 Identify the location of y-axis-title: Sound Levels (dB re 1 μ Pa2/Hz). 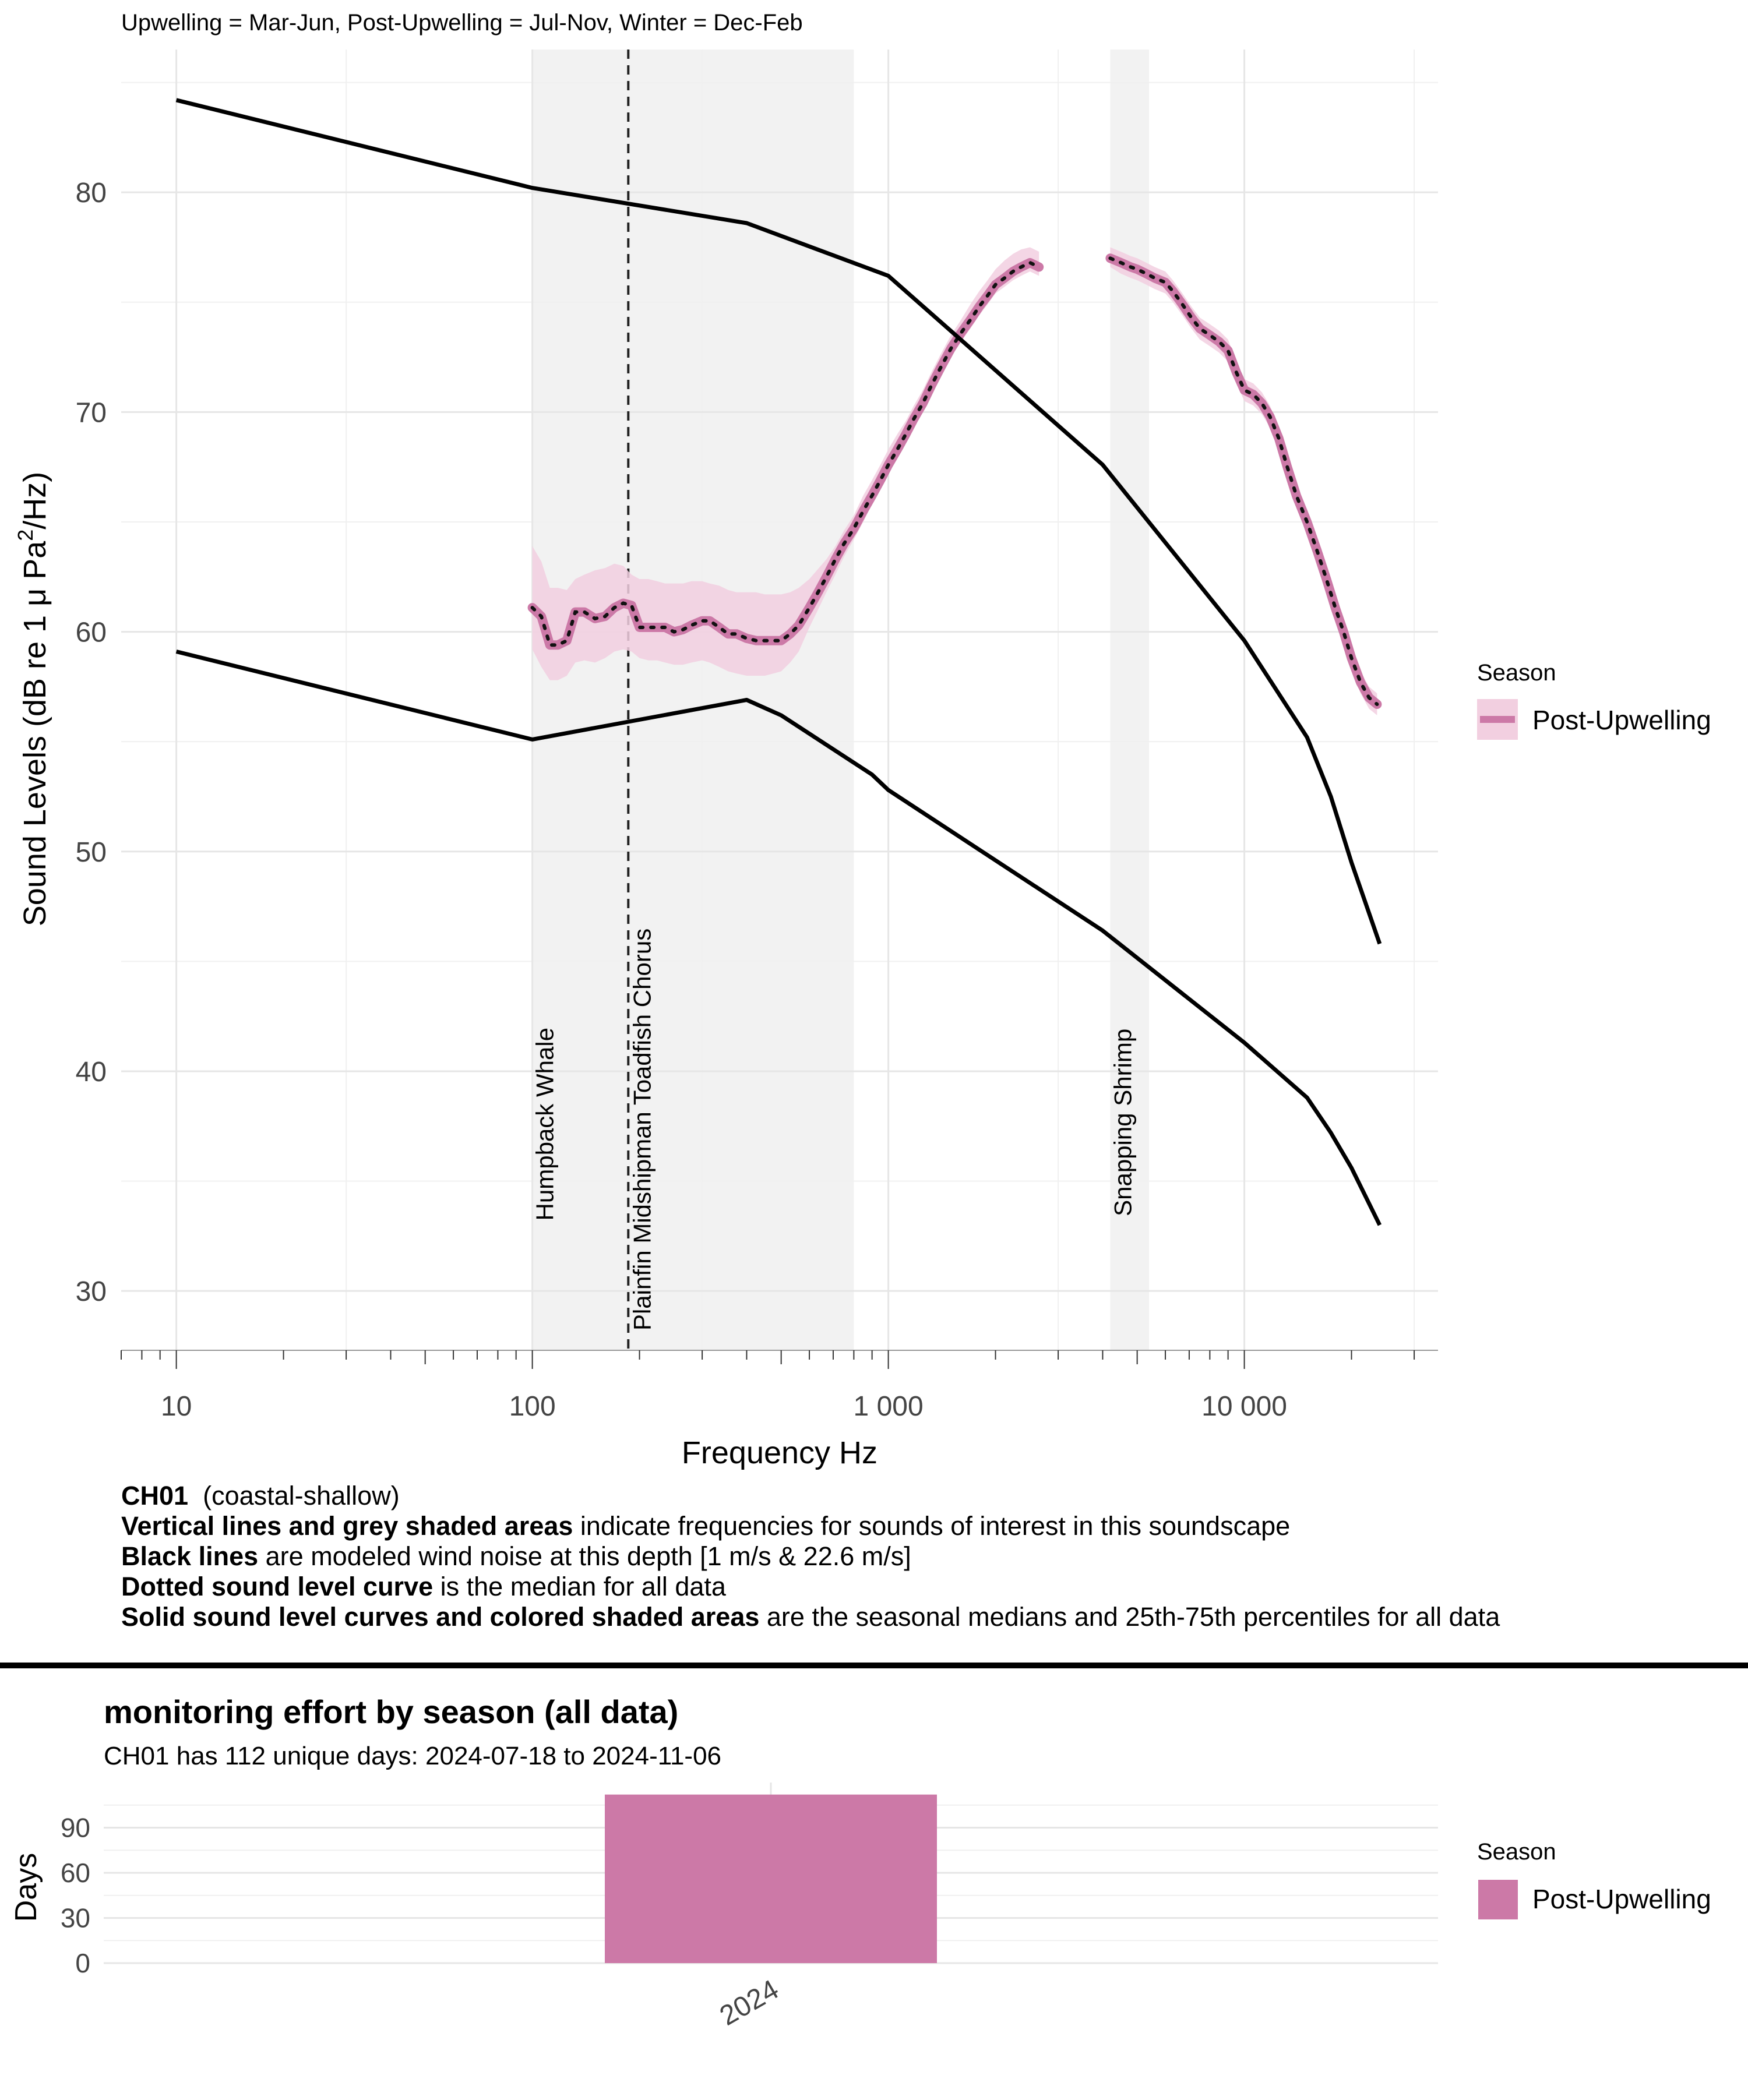
(32, 699).